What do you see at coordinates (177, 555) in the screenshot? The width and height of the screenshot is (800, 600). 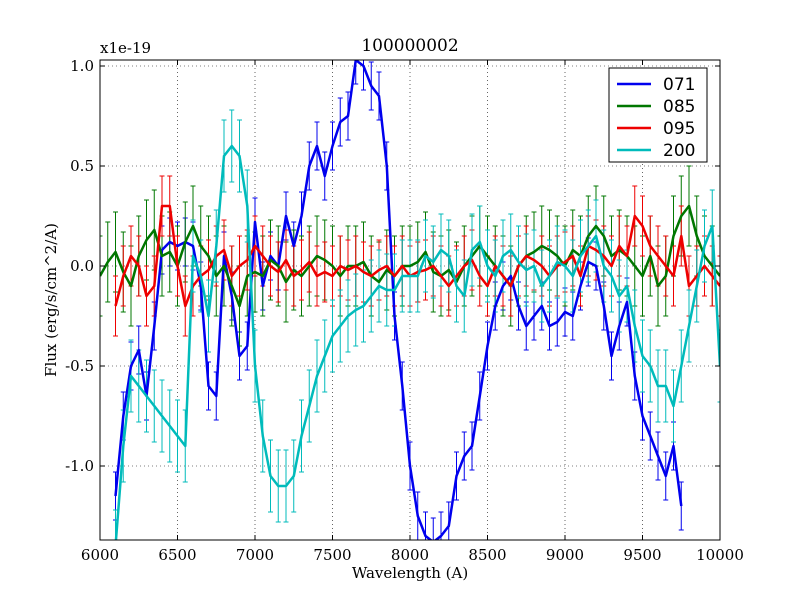 I see `x-tick-label: 6500` at bounding box center [177, 555].